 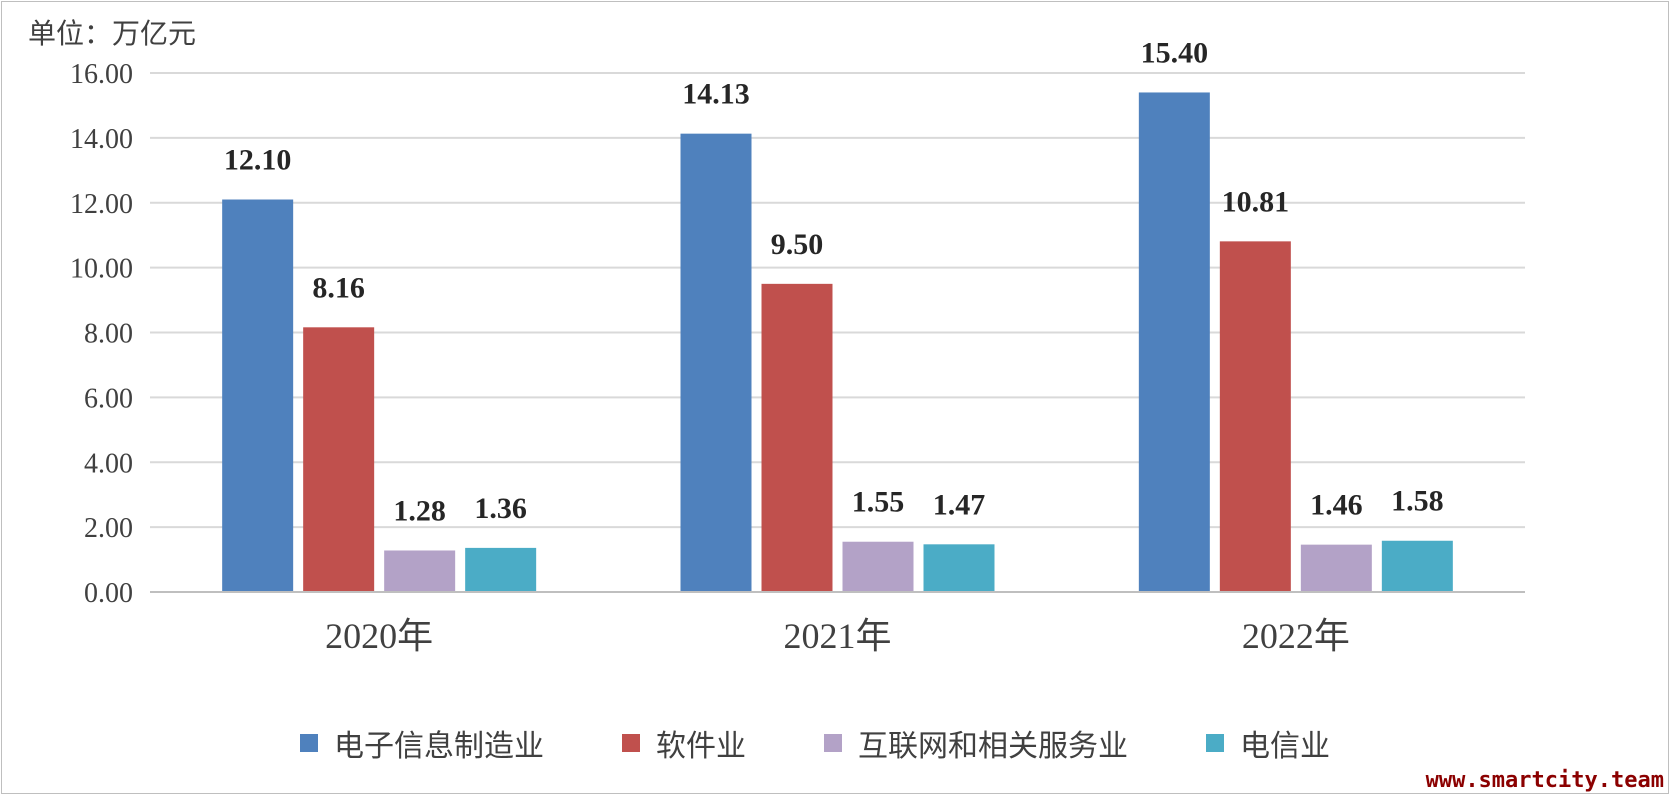 I want to click on legend-item: 互联网和相关服务业, so click(x=976, y=743).